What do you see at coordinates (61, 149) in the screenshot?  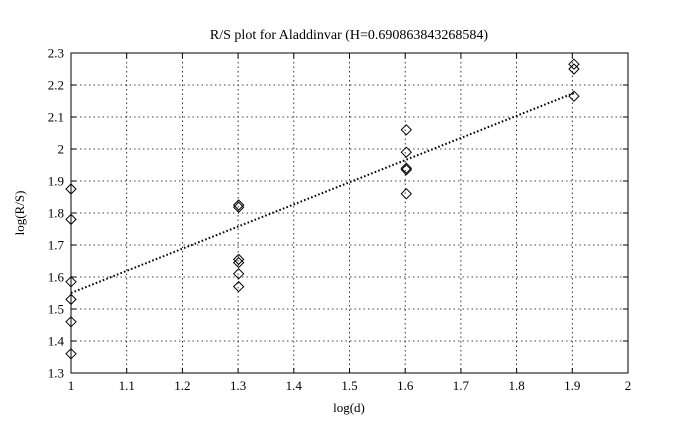 I see `y-tick-label: 2` at bounding box center [61, 149].